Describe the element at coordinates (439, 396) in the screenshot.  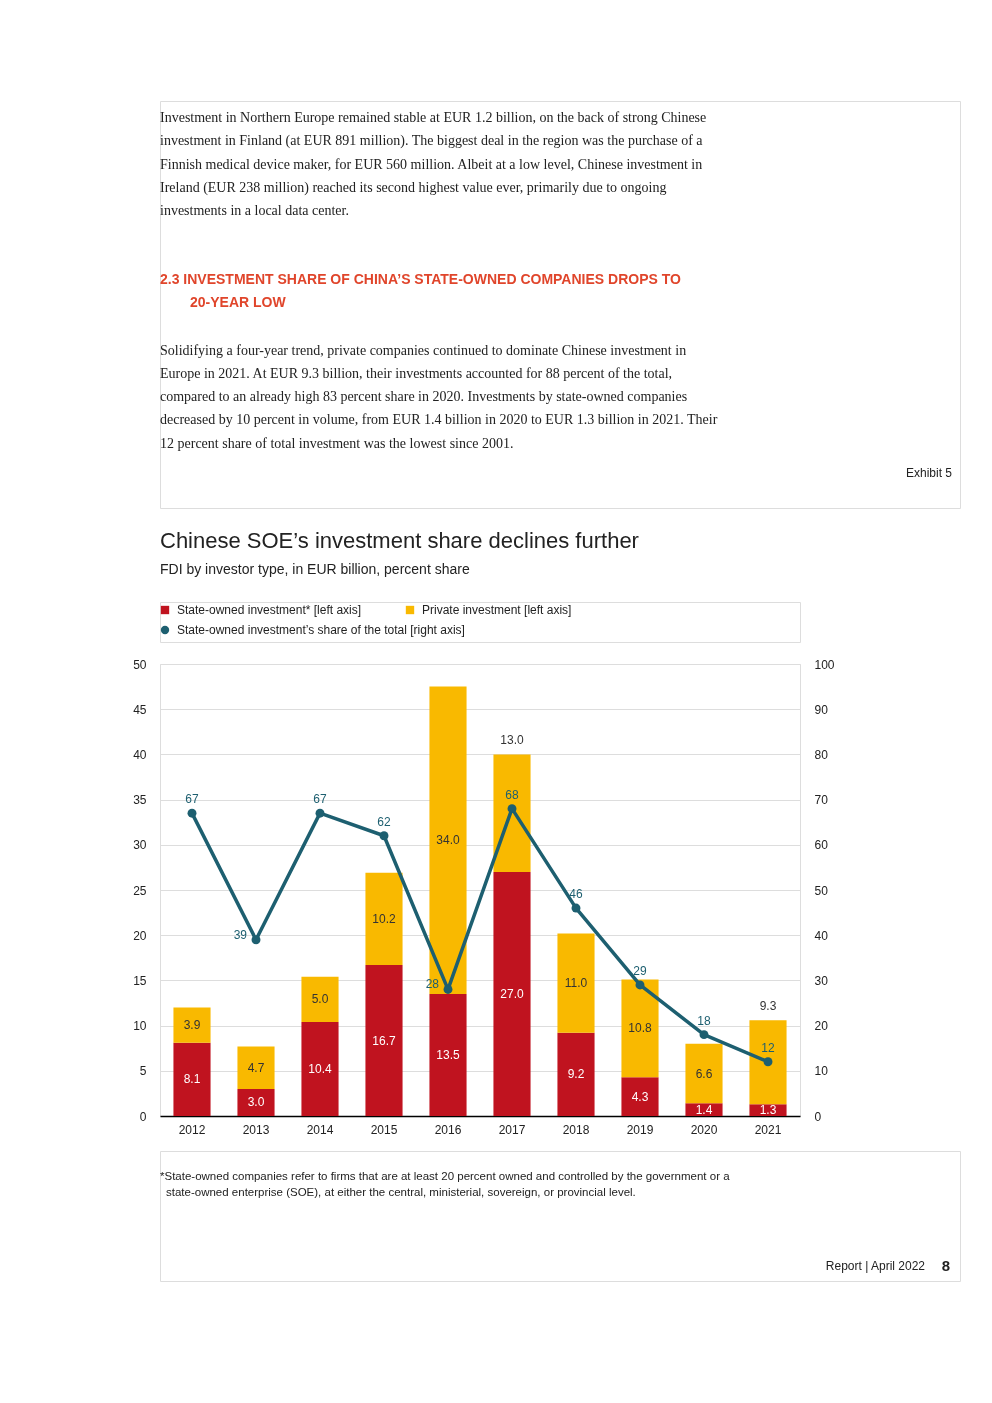
I see `text: Solidifying a four-year trend, private companies continued to dominate Chinese investment in Europe in 2021. At EUR 9.3 billion, their investments accounted for 88 percent of the total, compared to an already high 83 percent share in 2020. Investments by state-owned companies decreased by 10 percent in volume, from EUR 1.4 billion in 2020 to EUR 1.3 billion in 2021. Their 12 percent share of total investment was the lowest since 2001.` at that location.